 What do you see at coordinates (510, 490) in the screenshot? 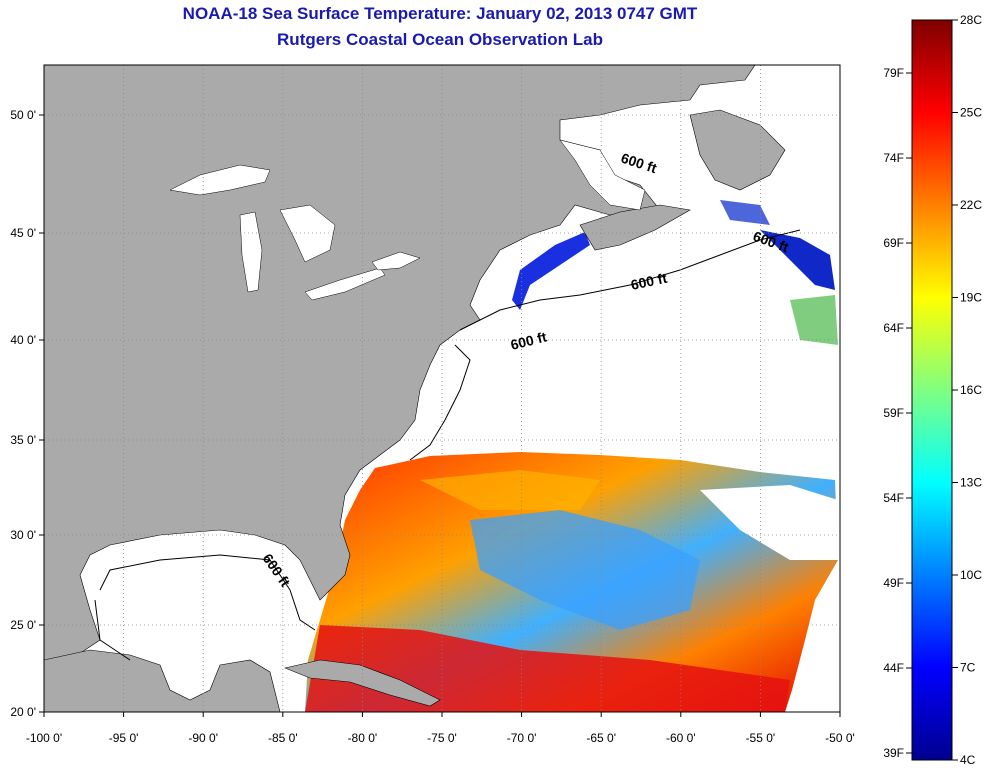
I see `sst-cyan-patch` at bounding box center [510, 490].